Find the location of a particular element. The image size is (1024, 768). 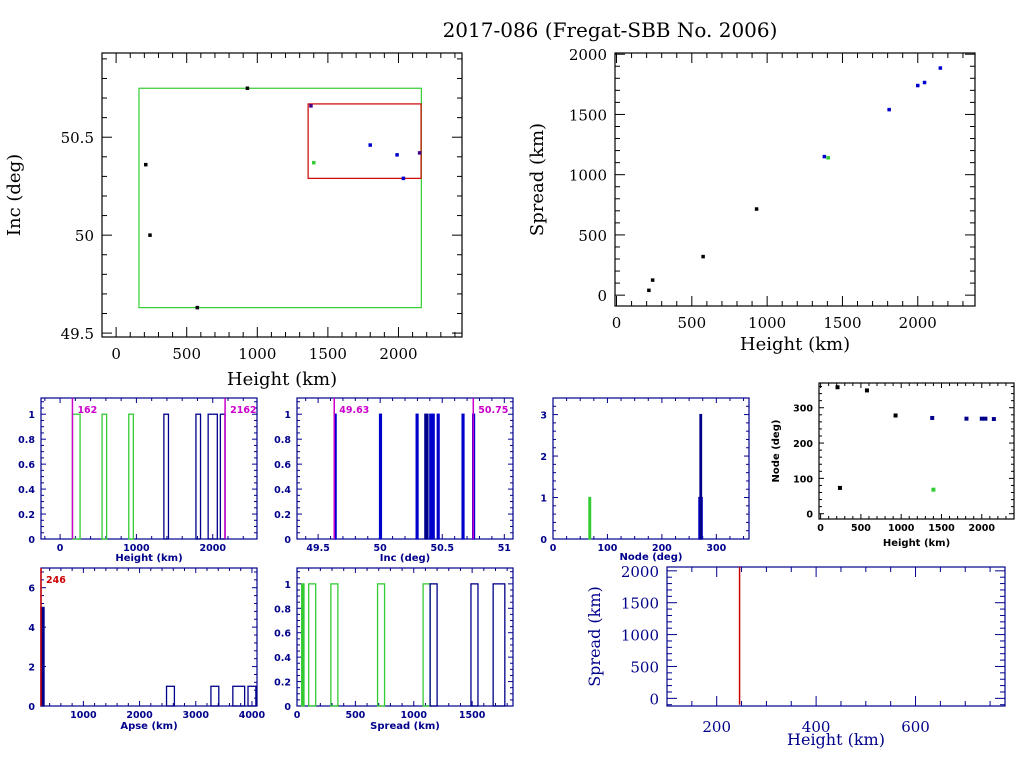

spread-histogram-chart: 0 500 1000 1500 0 0.2 0.4 0.6 0.8 1 Spread (km) is located at coordinates (394, 649).